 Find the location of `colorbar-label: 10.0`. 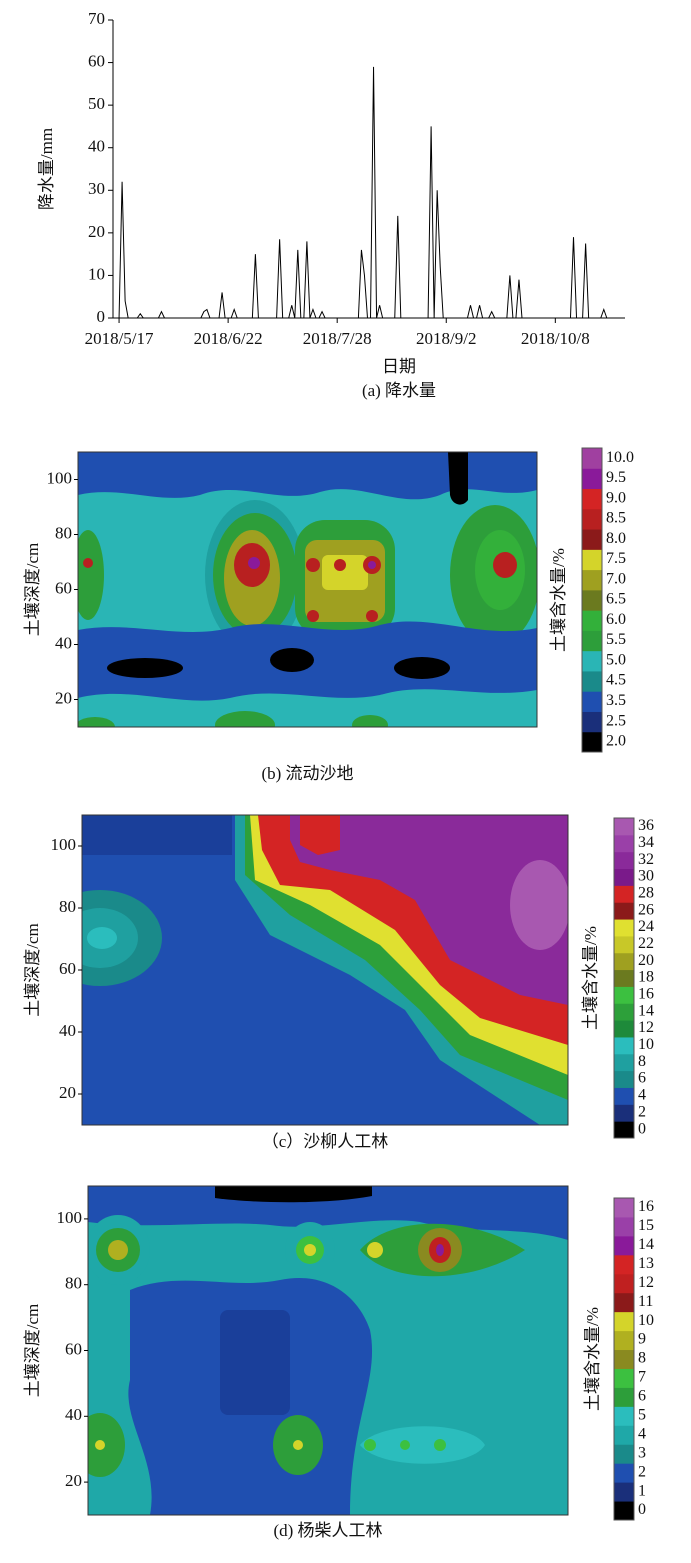

colorbar-label: 10.0 is located at coordinates (620, 457).